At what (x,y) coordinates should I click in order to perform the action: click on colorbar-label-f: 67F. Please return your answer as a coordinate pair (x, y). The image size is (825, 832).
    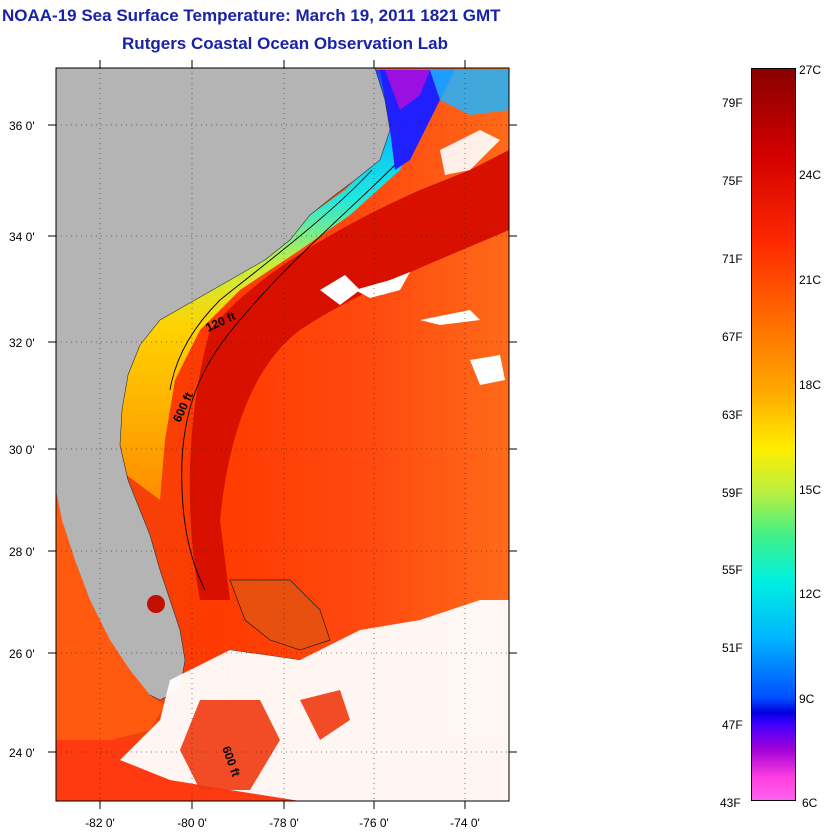
    Looking at the image, I should click on (732, 337).